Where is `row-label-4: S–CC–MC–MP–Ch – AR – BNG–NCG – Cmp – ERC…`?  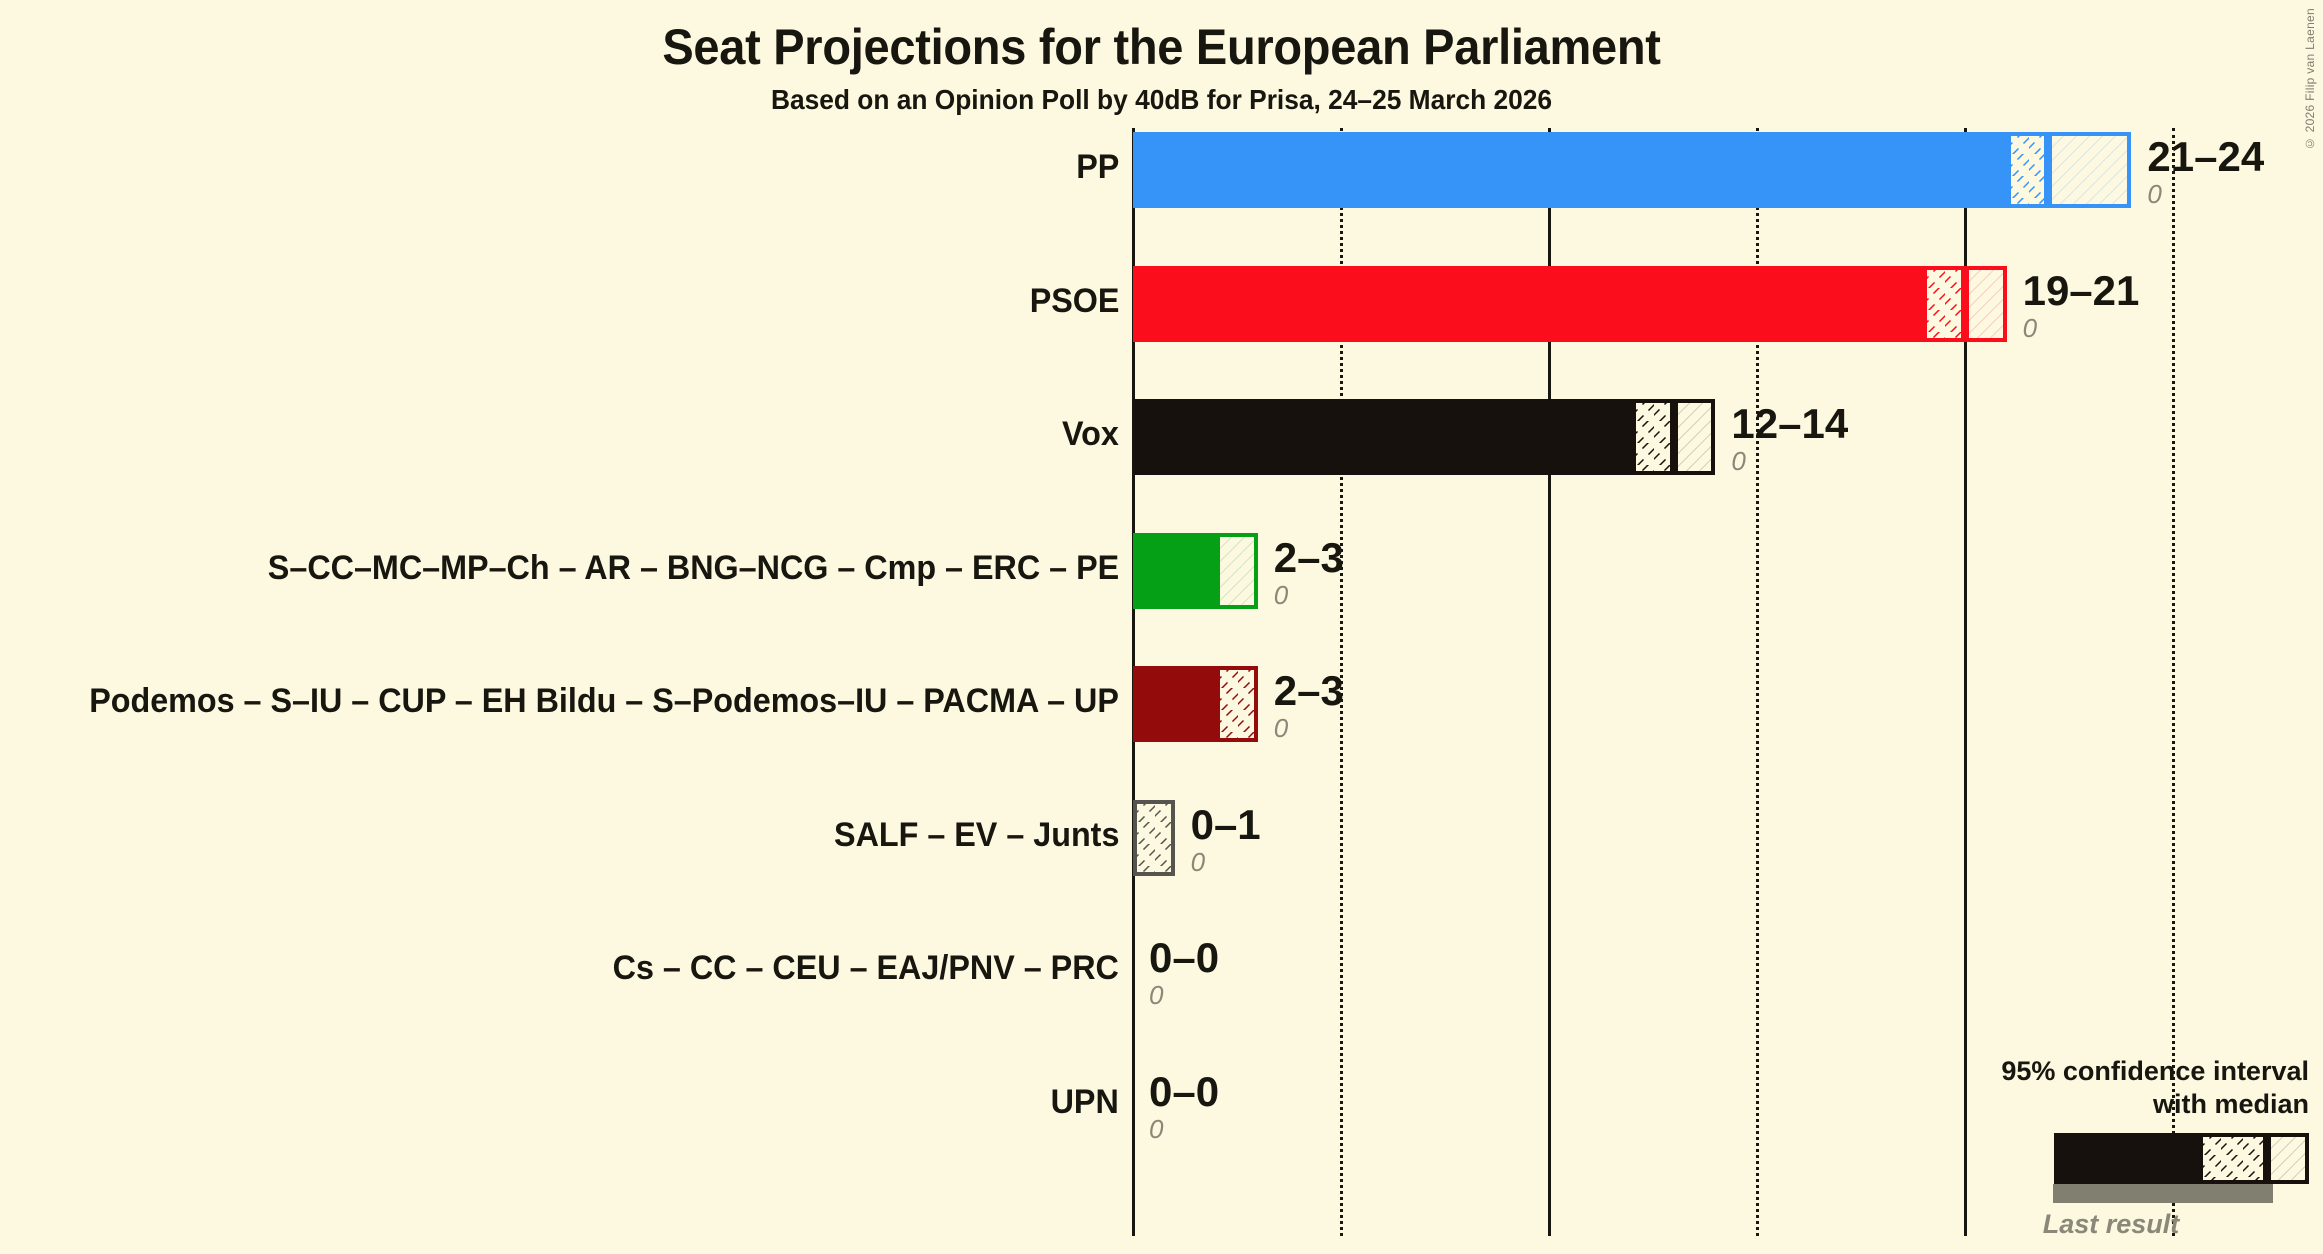 row-label-4: S–CC–MC–MP–Ch – AR – BNG–NCG – Cmp – ERC… is located at coordinates (693, 567).